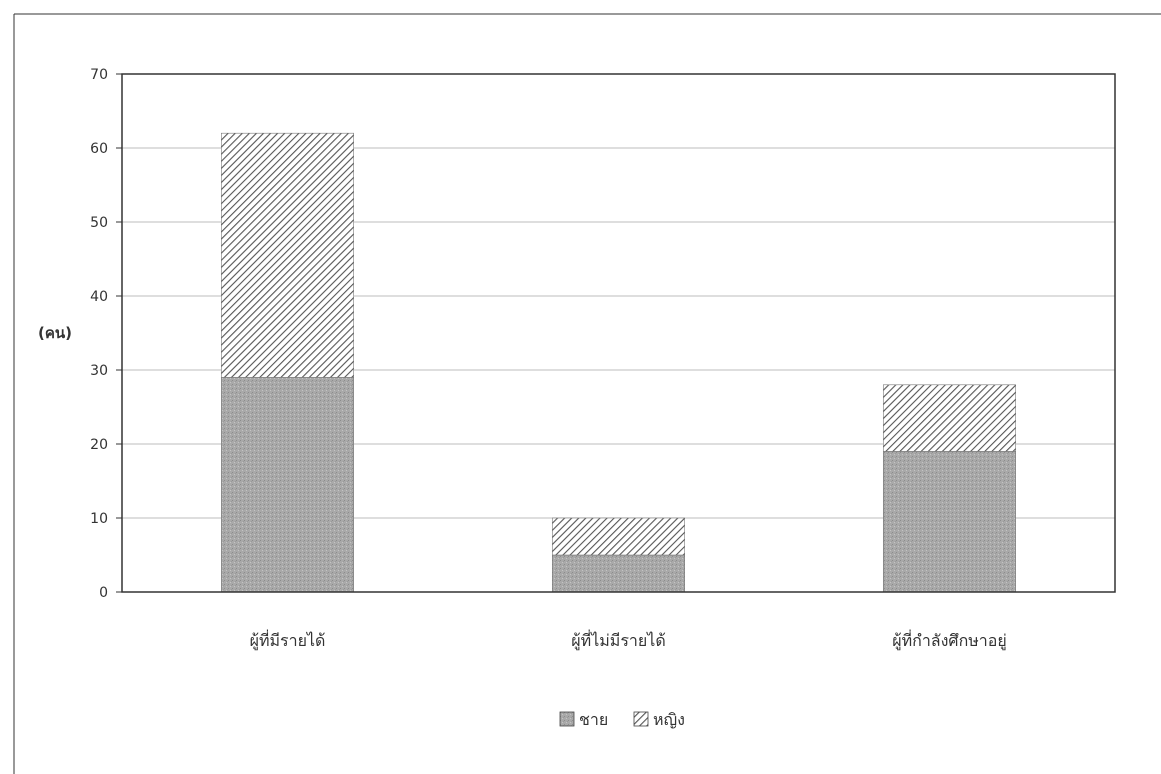 This screenshot has width=1161, height=774. What do you see at coordinates (567, 719) in the screenshot?
I see `legend-swatch-male` at bounding box center [567, 719].